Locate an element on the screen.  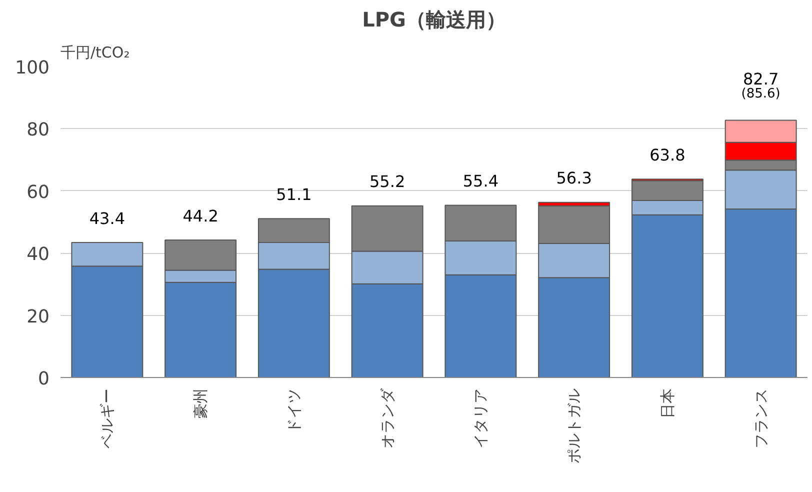
x-tick-label: 豪州 is located at coordinates (201, 403).